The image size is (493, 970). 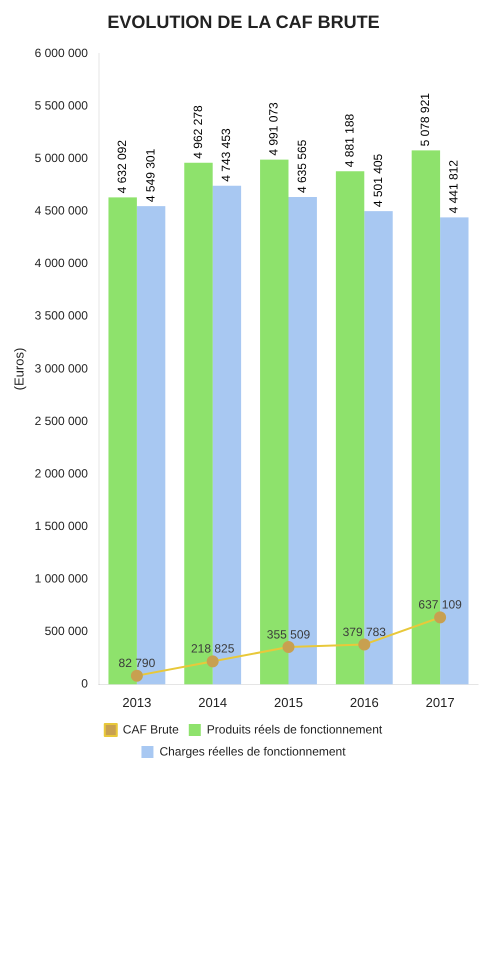 I want to click on legend-label: Charges réelles de fonctionnement, so click(x=252, y=751).